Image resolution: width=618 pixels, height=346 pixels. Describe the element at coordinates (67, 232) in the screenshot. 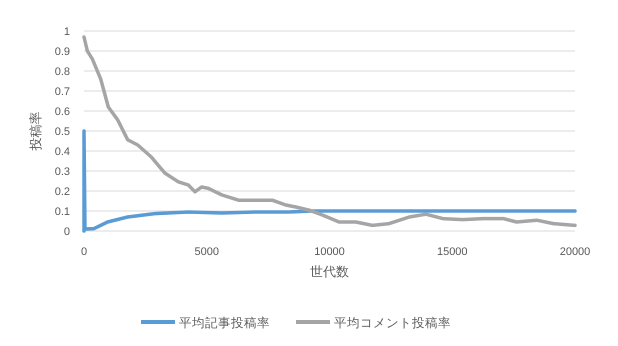

I see `y-tick-label: 0` at that location.